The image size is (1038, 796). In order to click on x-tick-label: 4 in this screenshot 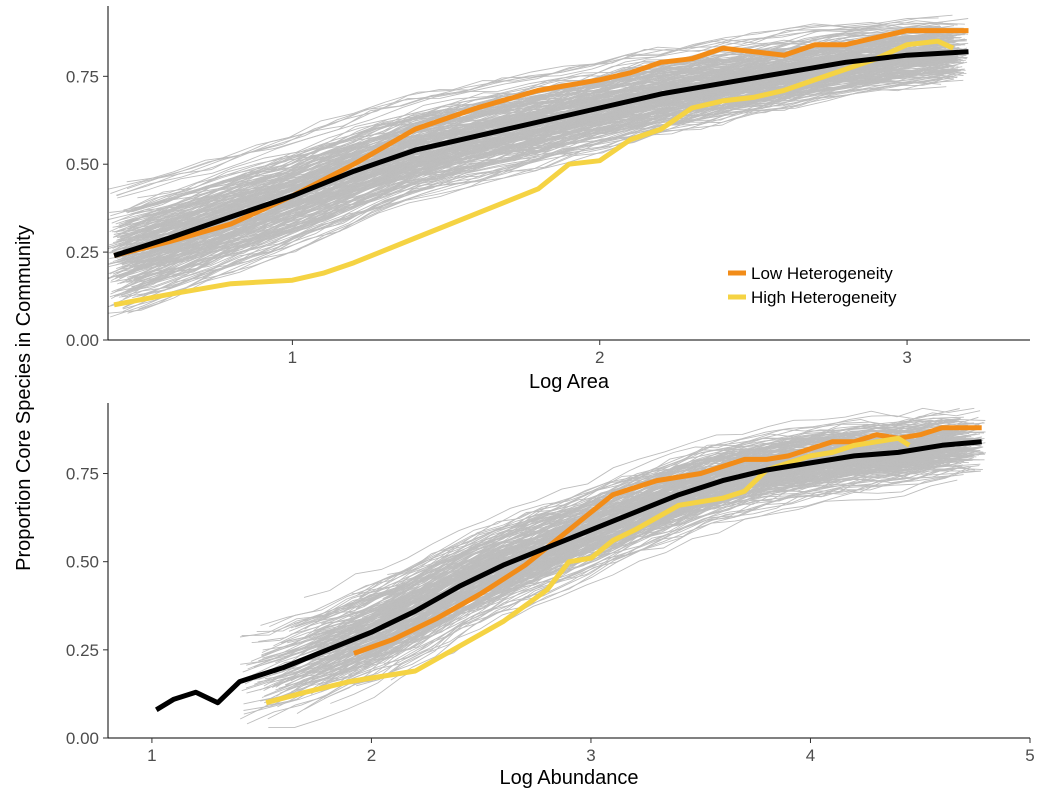, I will do `click(810, 755)`.